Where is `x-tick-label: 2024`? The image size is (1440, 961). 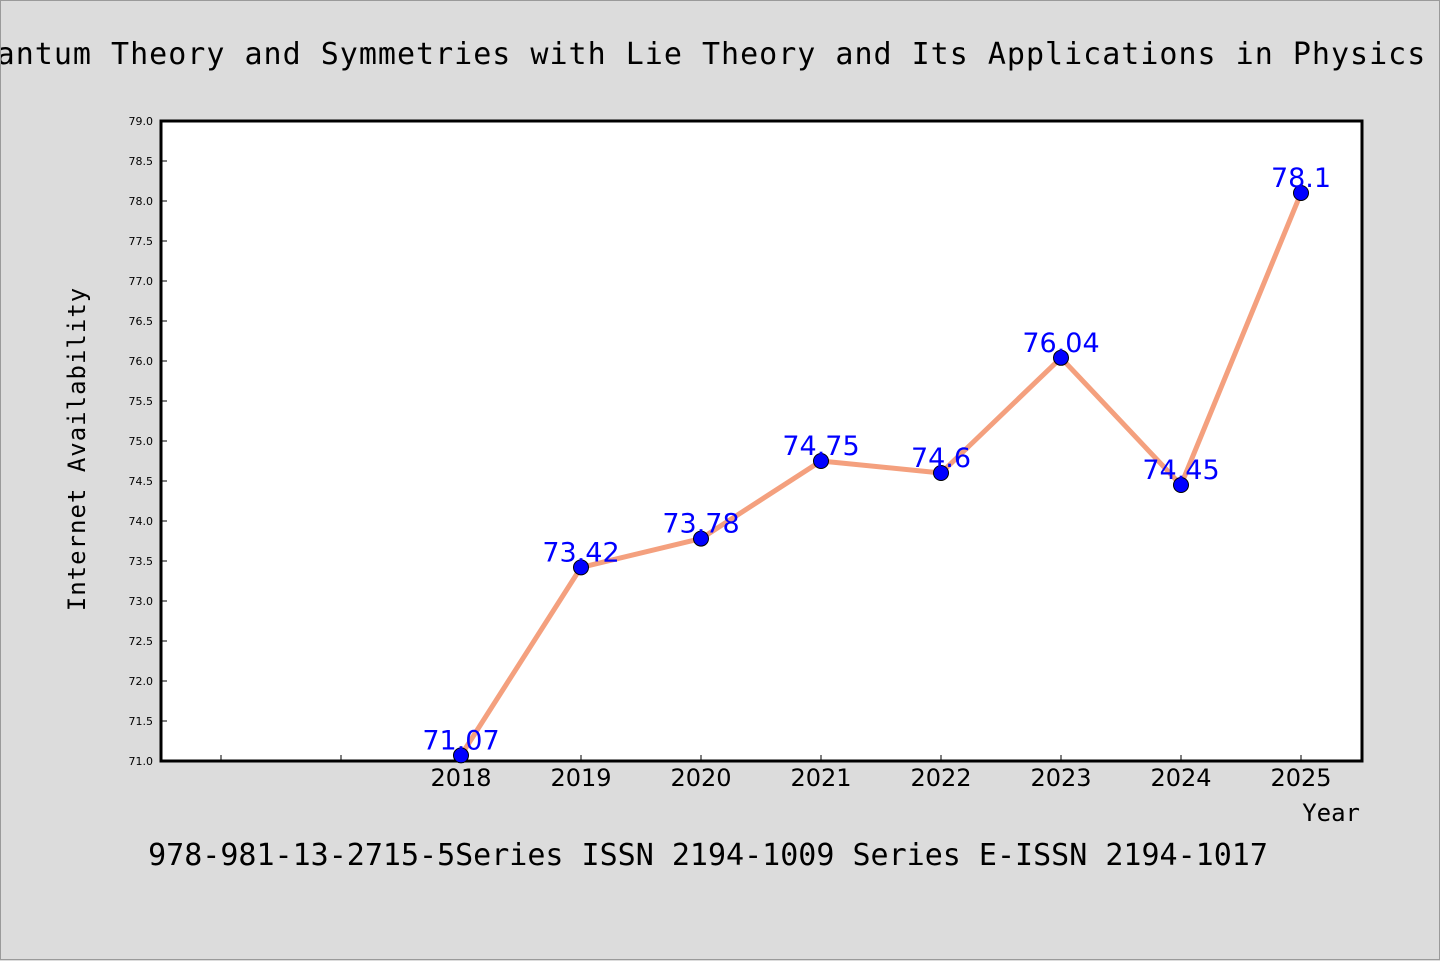 x-tick-label: 2024 is located at coordinates (1180, 778).